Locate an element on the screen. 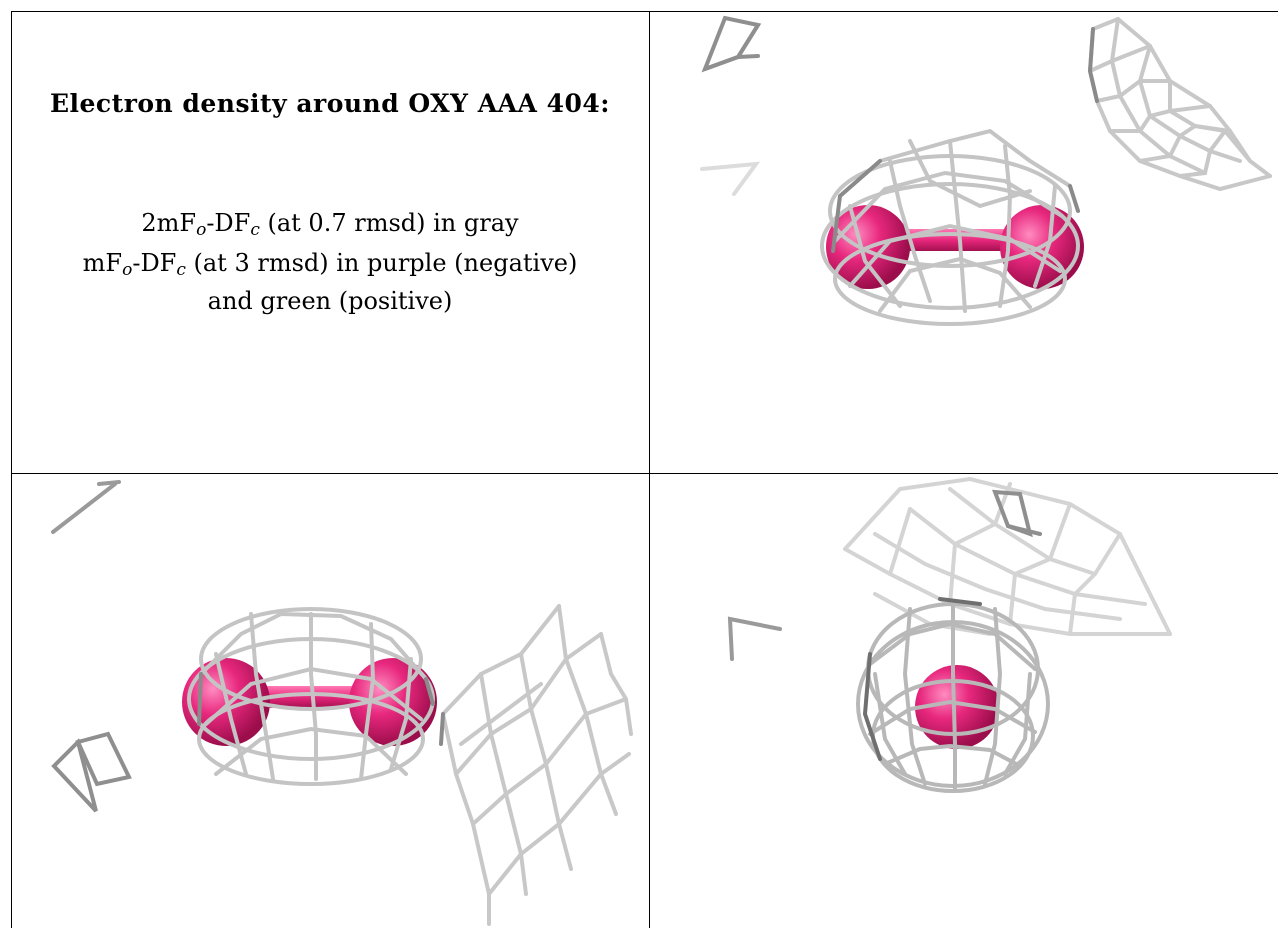 The width and height of the screenshot is (1278, 928). center-divider is located at coordinates (649, 469).